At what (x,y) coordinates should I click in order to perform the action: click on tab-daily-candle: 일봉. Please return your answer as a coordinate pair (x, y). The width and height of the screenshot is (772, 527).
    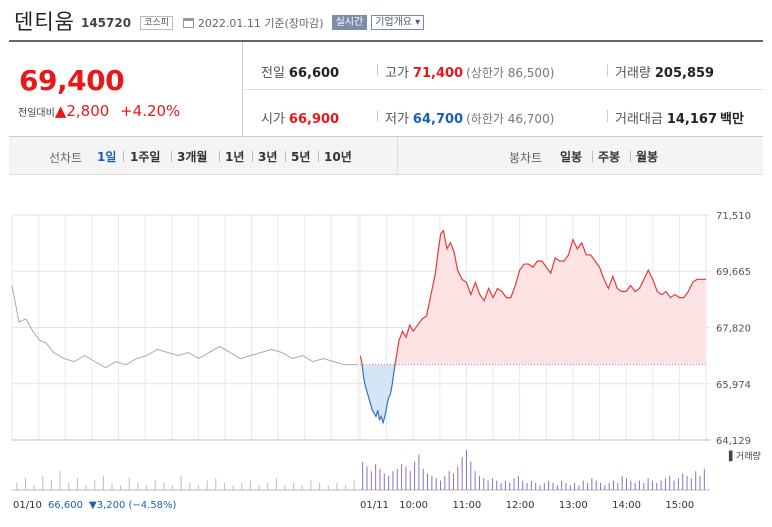
    Looking at the image, I should click on (571, 157).